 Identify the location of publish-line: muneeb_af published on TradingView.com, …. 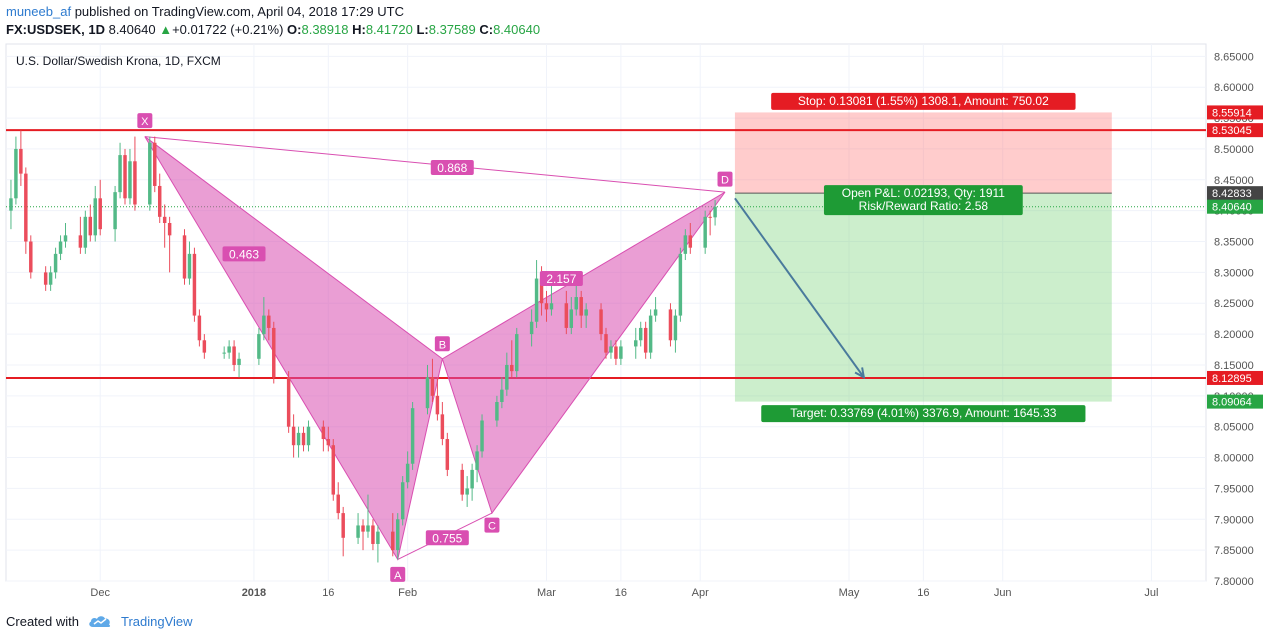
(205, 11).